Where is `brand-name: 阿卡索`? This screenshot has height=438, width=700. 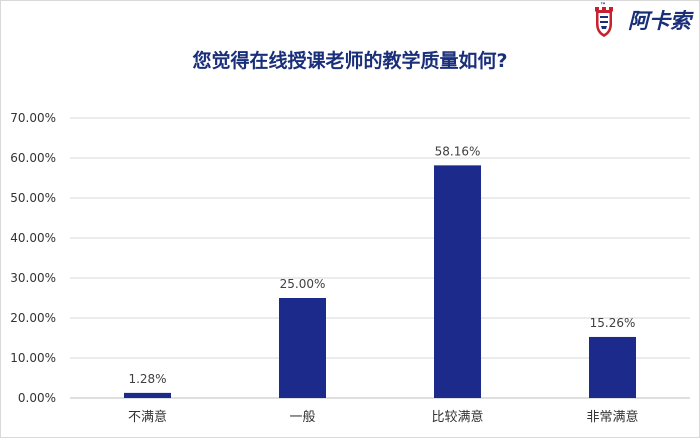
brand-name: 阿卡索 is located at coordinates (659, 21).